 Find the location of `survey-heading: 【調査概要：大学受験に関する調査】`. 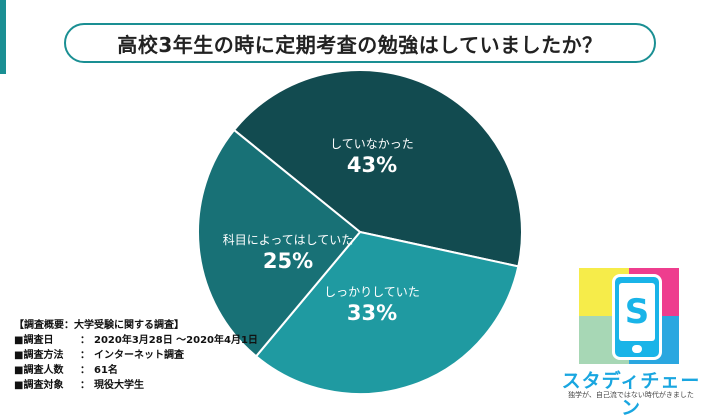

survey-heading: 【調査概要：大学受験に関する調査】 is located at coordinates (99, 325).